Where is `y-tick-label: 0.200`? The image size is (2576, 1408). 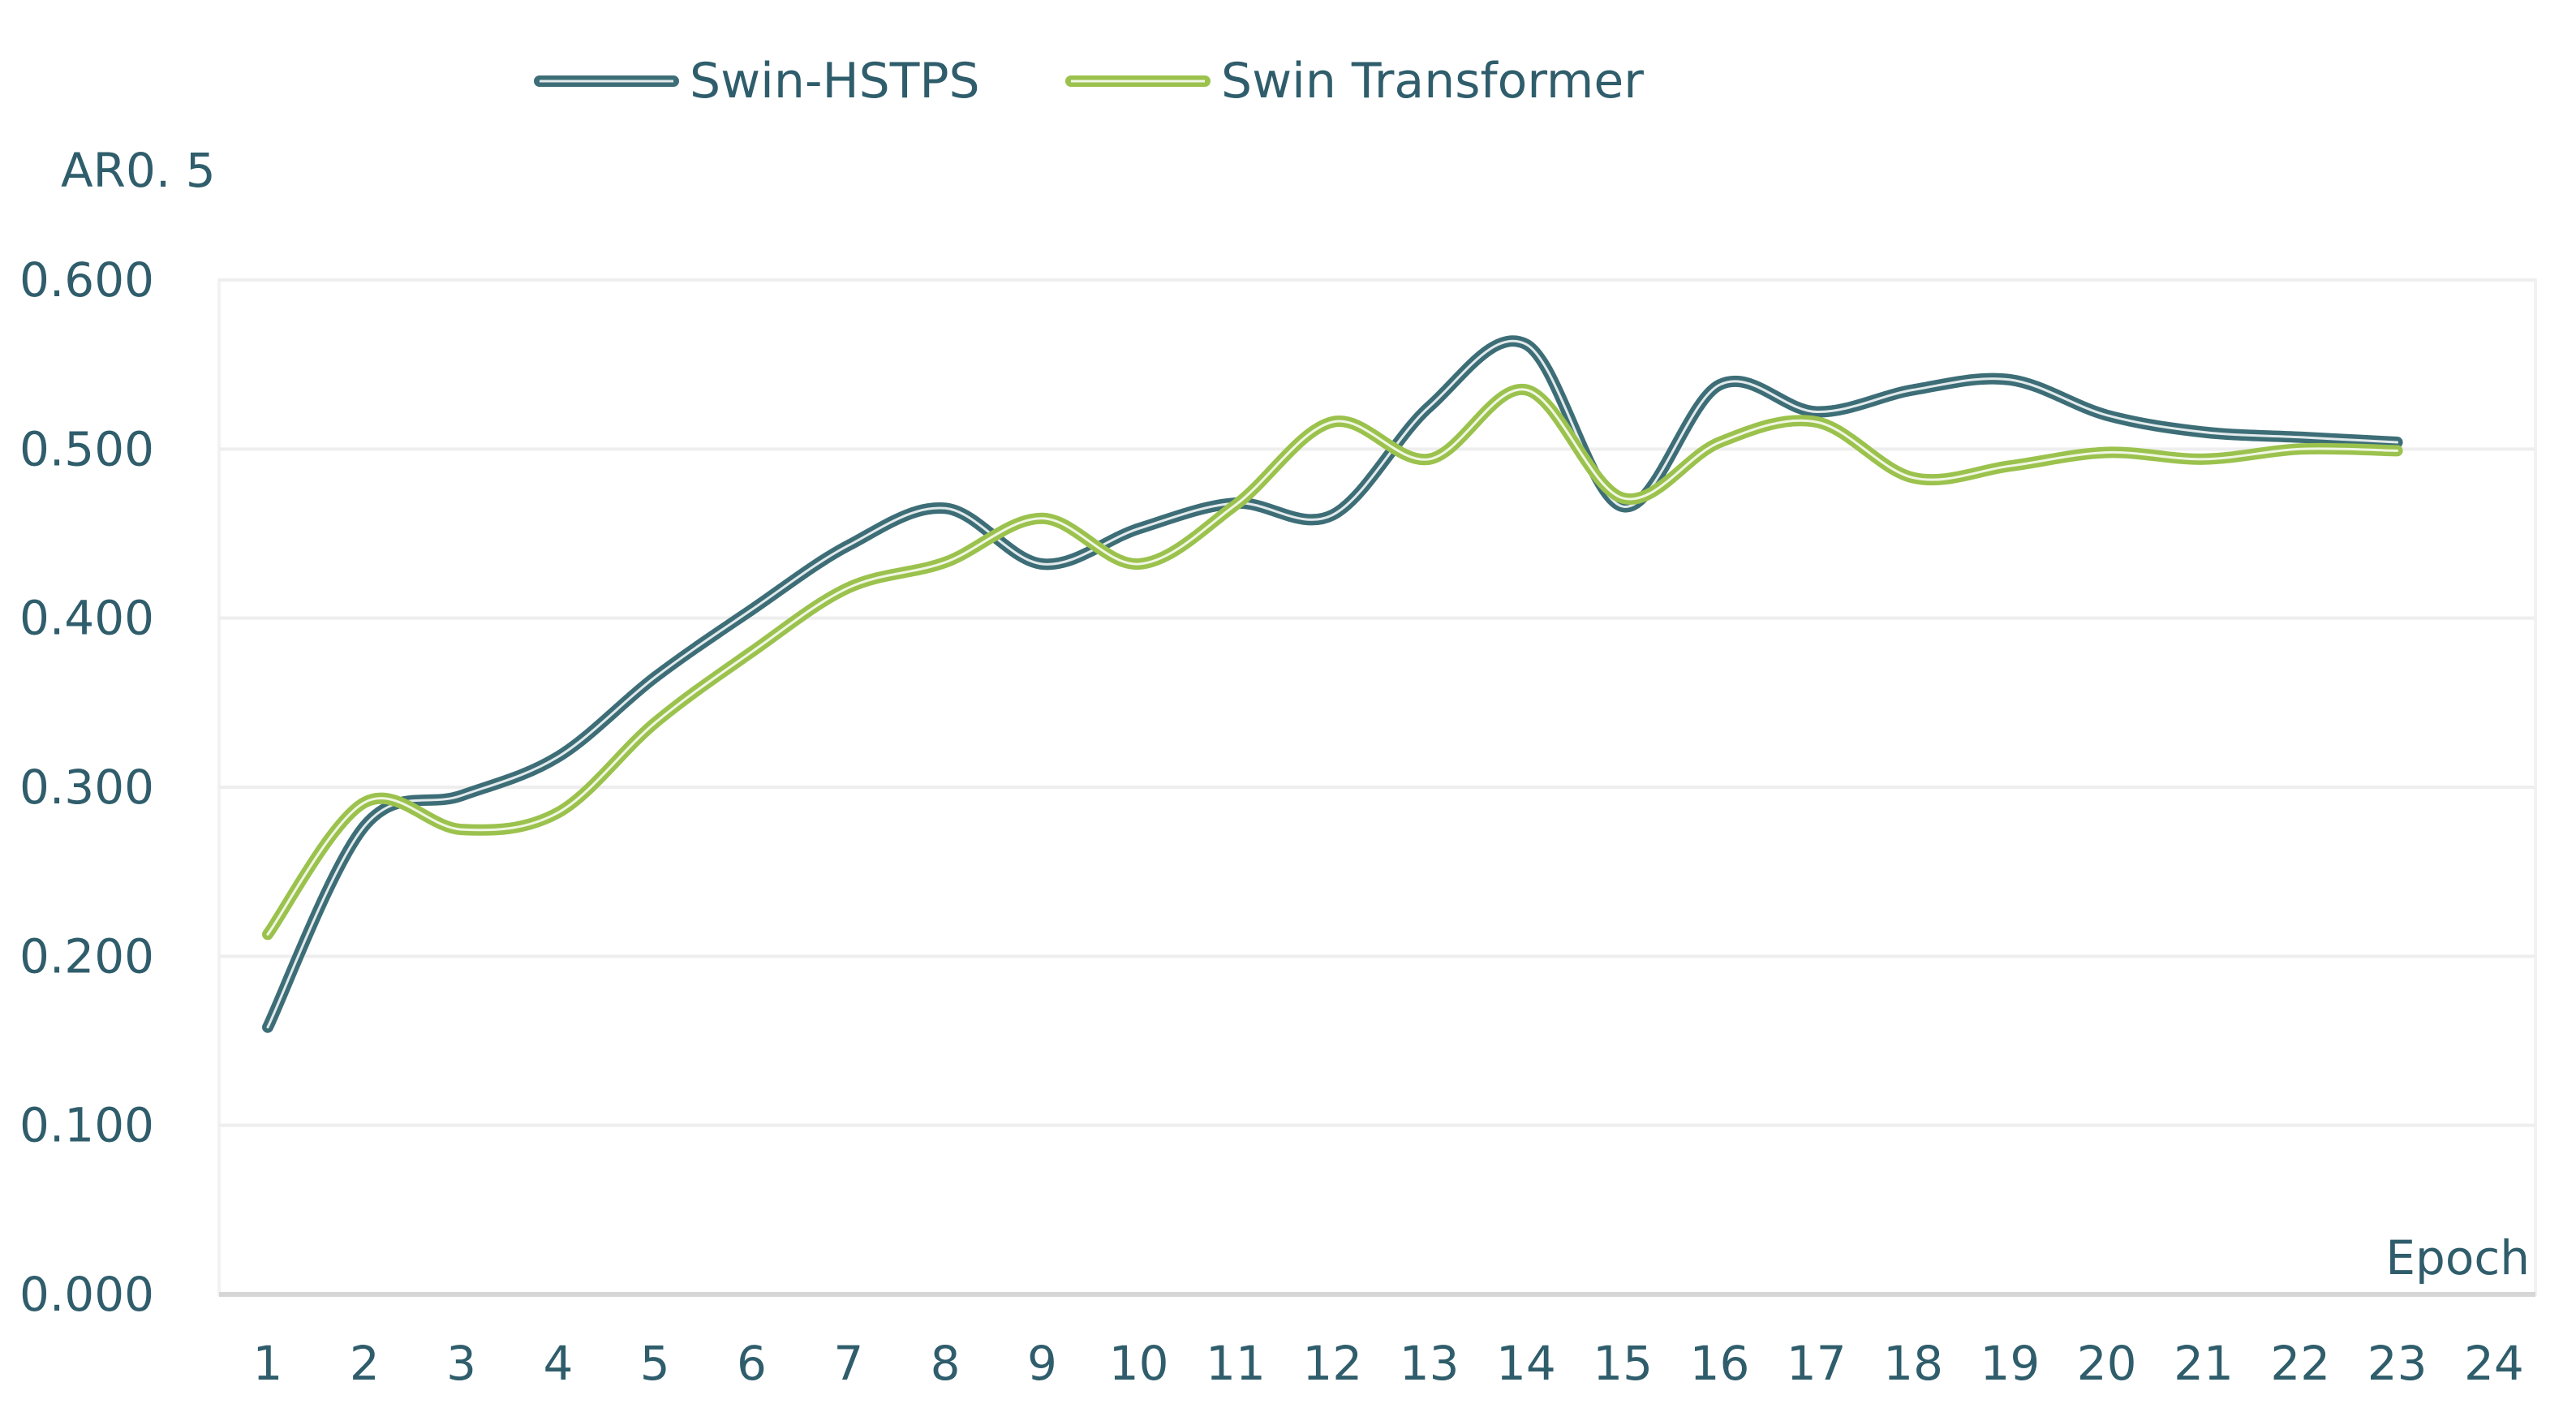
y-tick-label: 0.200 is located at coordinates (86, 956).